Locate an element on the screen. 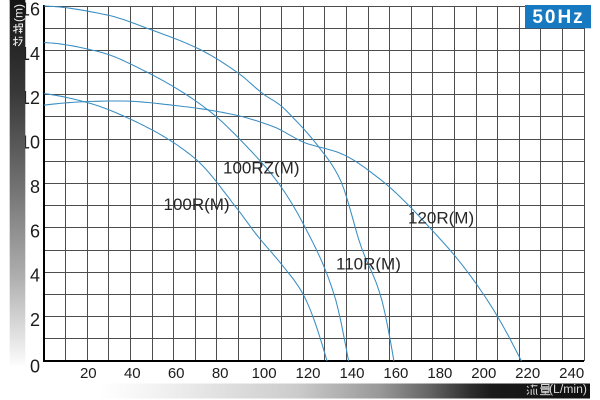 The image size is (600, 400). svg-text: (m) is located at coordinates (19, 13).